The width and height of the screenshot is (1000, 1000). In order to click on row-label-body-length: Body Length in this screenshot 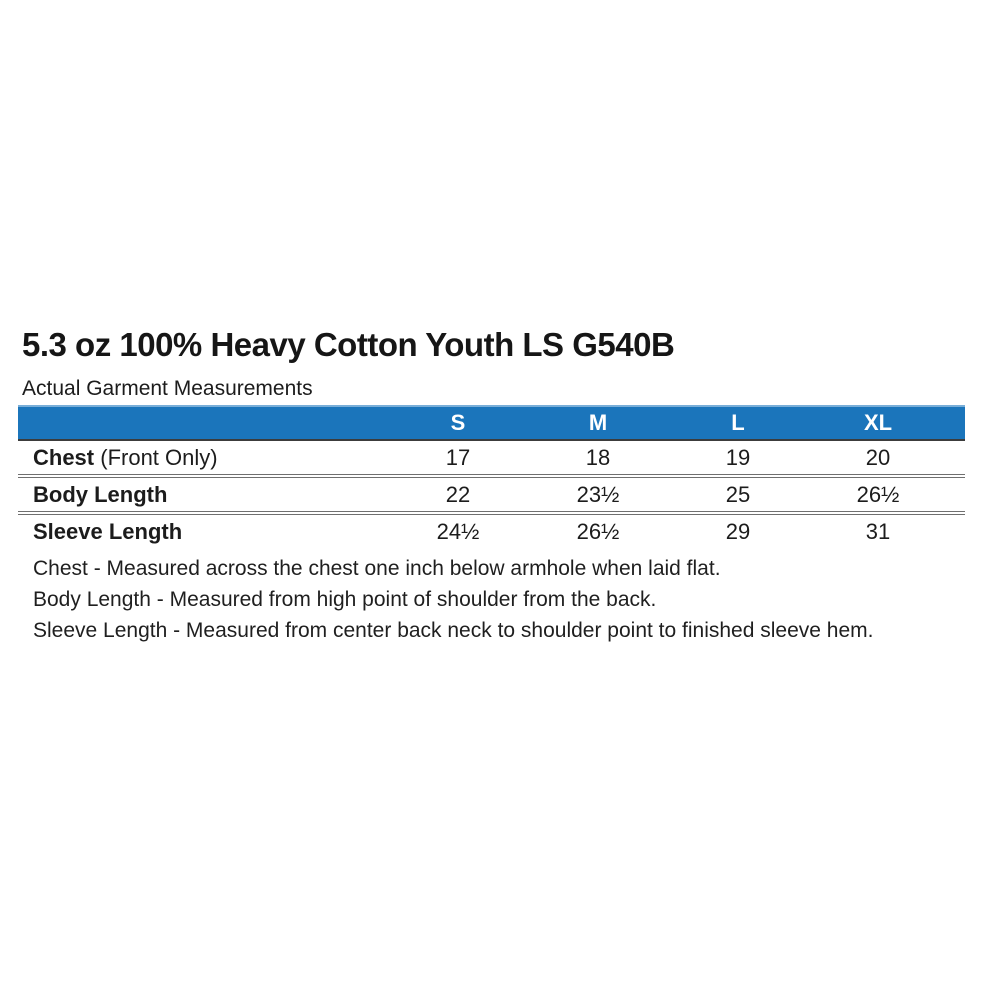, I will do `click(203, 495)`.